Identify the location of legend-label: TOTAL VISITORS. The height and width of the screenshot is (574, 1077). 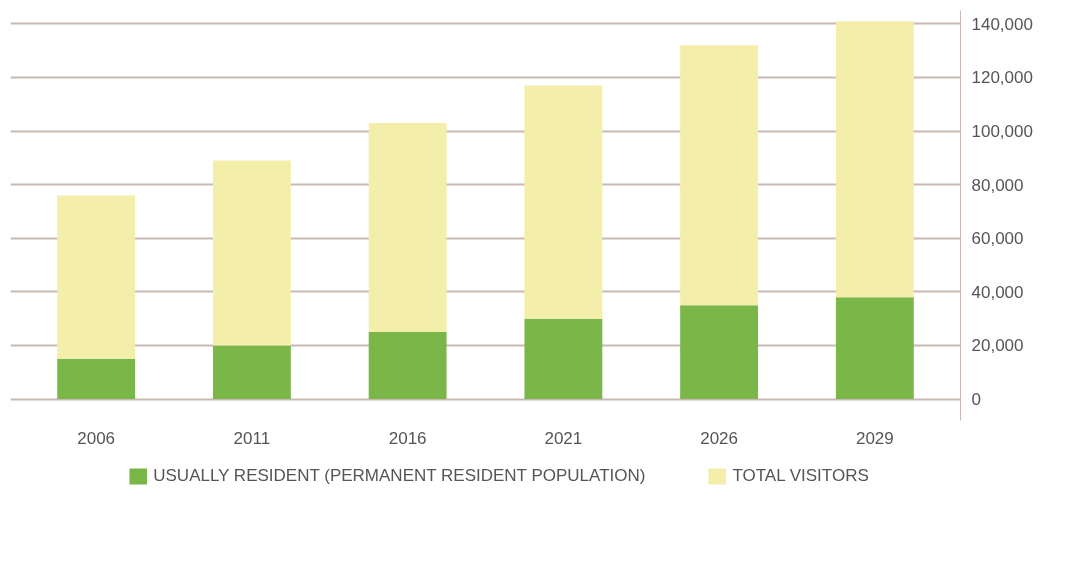
(800, 476).